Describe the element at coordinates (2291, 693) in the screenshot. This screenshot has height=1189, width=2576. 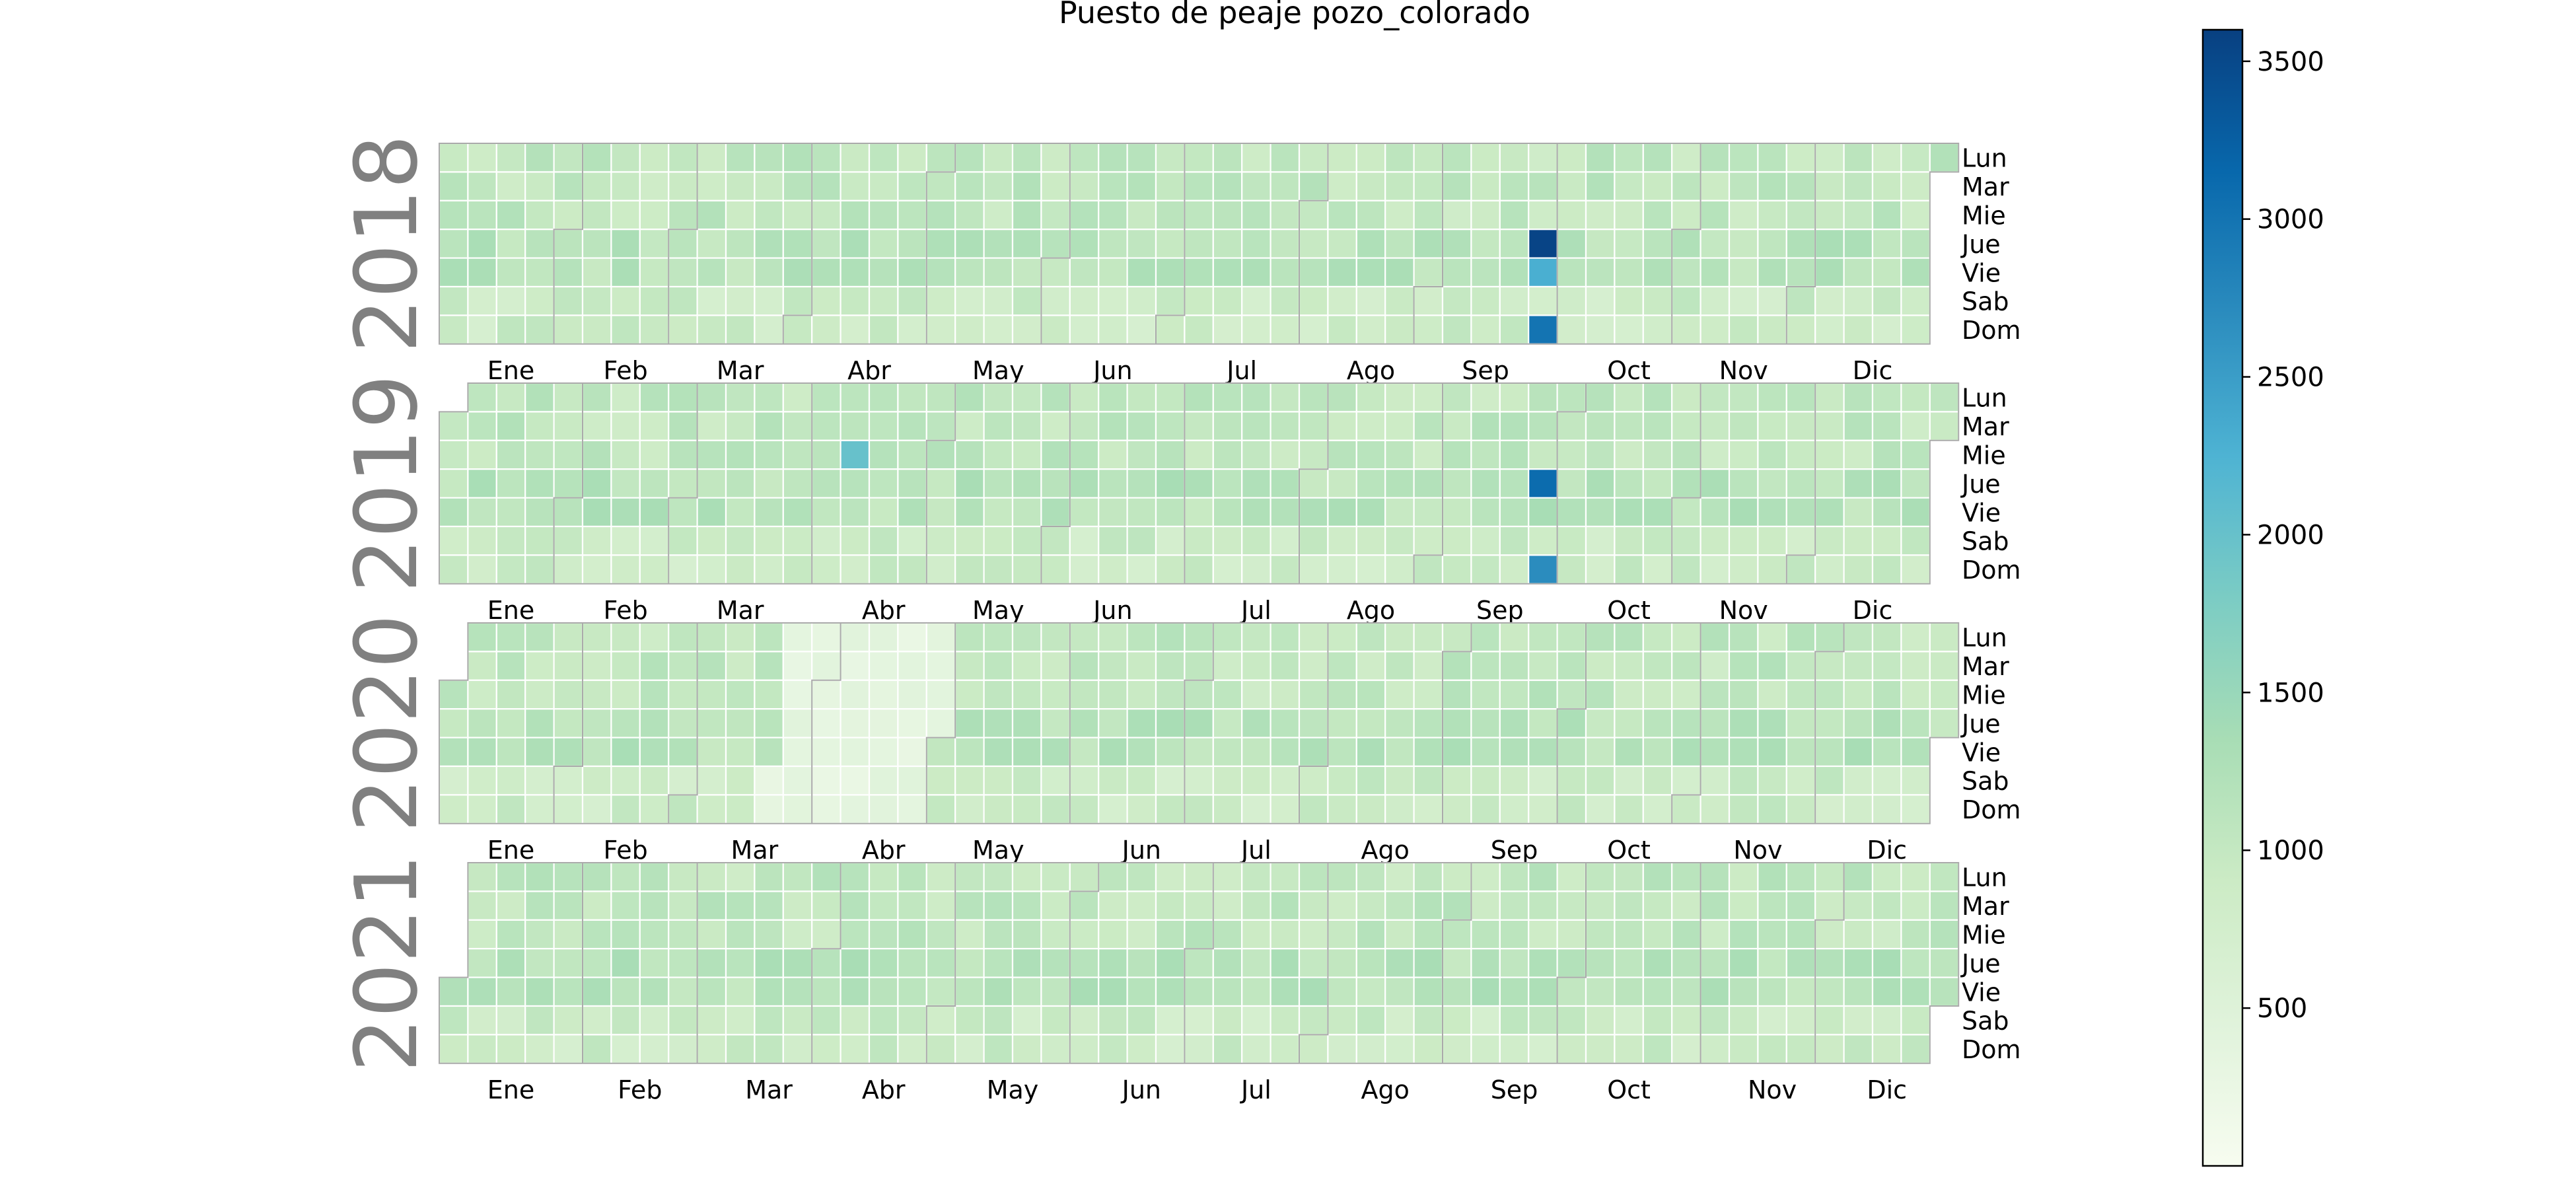
I see `colorbar-tick-label: 1500` at that location.